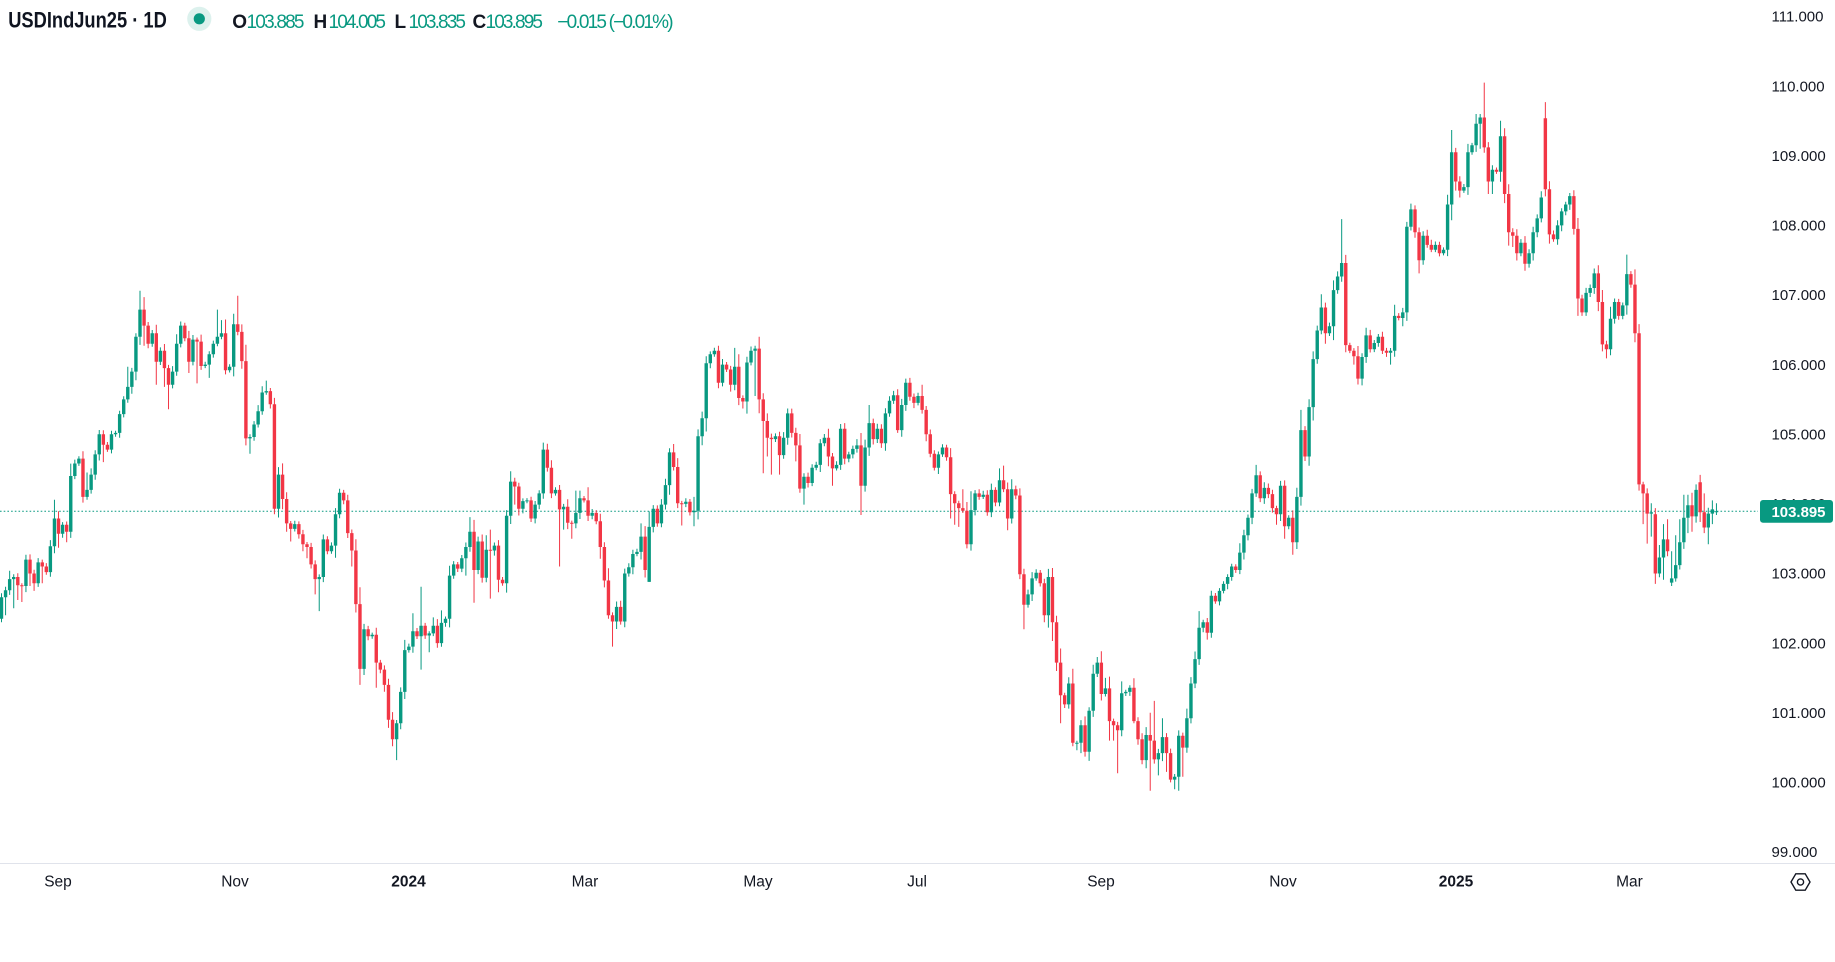 This screenshot has width=1835, height=962. Describe the element at coordinates (1799, 365) in the screenshot. I see `svg-text: 106.000` at that location.